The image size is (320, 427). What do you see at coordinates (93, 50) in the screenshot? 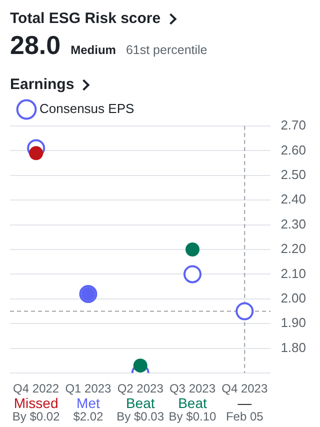
I see `text: Medium` at bounding box center [93, 50].